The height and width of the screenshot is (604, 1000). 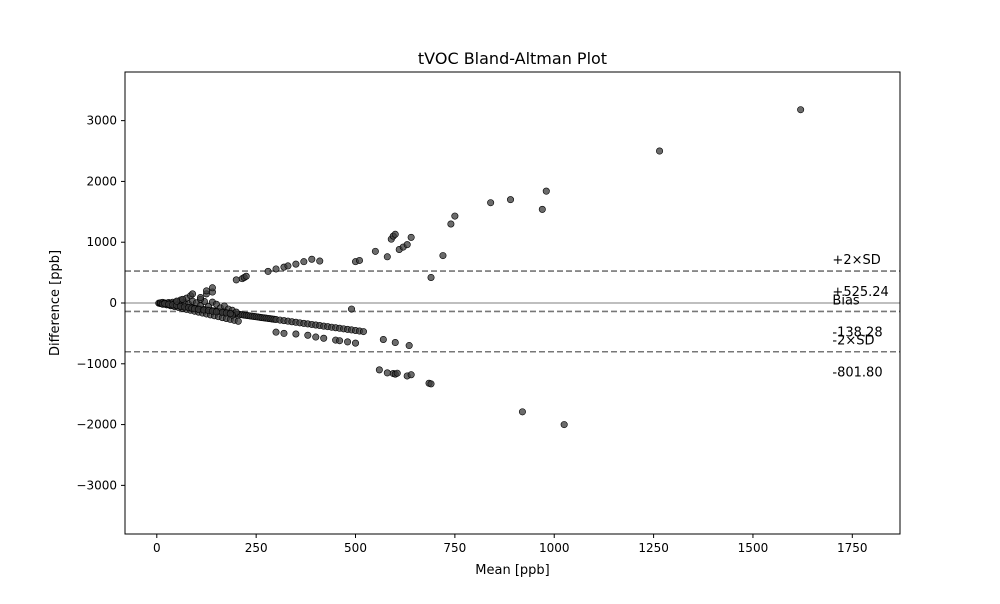 I want to click on reference-lines, so click(x=512, y=311).